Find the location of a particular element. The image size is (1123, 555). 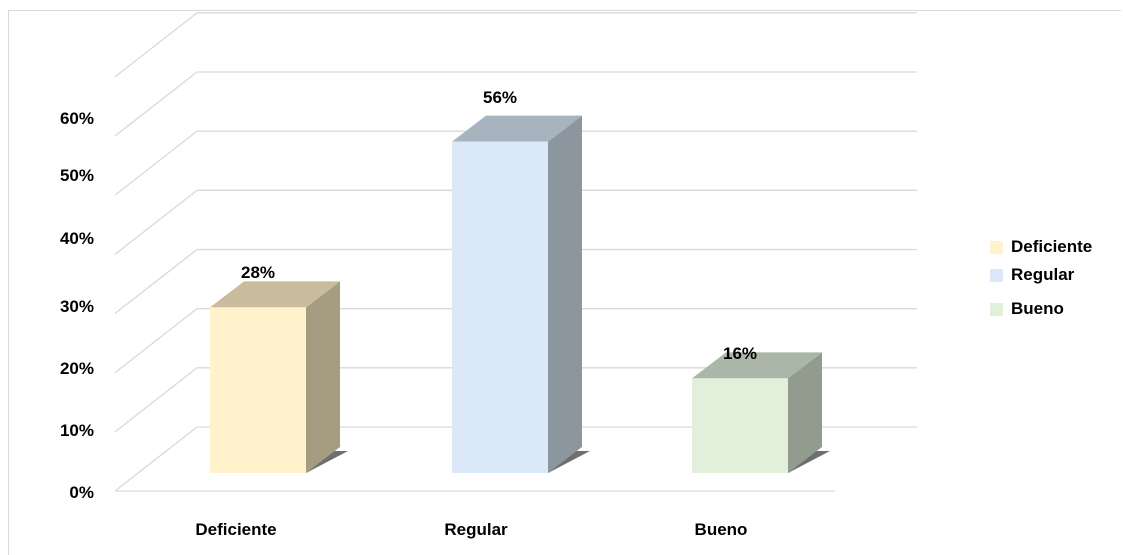

x-axis-categories: Deficiente Regular Bueno is located at coordinates (471, 529).